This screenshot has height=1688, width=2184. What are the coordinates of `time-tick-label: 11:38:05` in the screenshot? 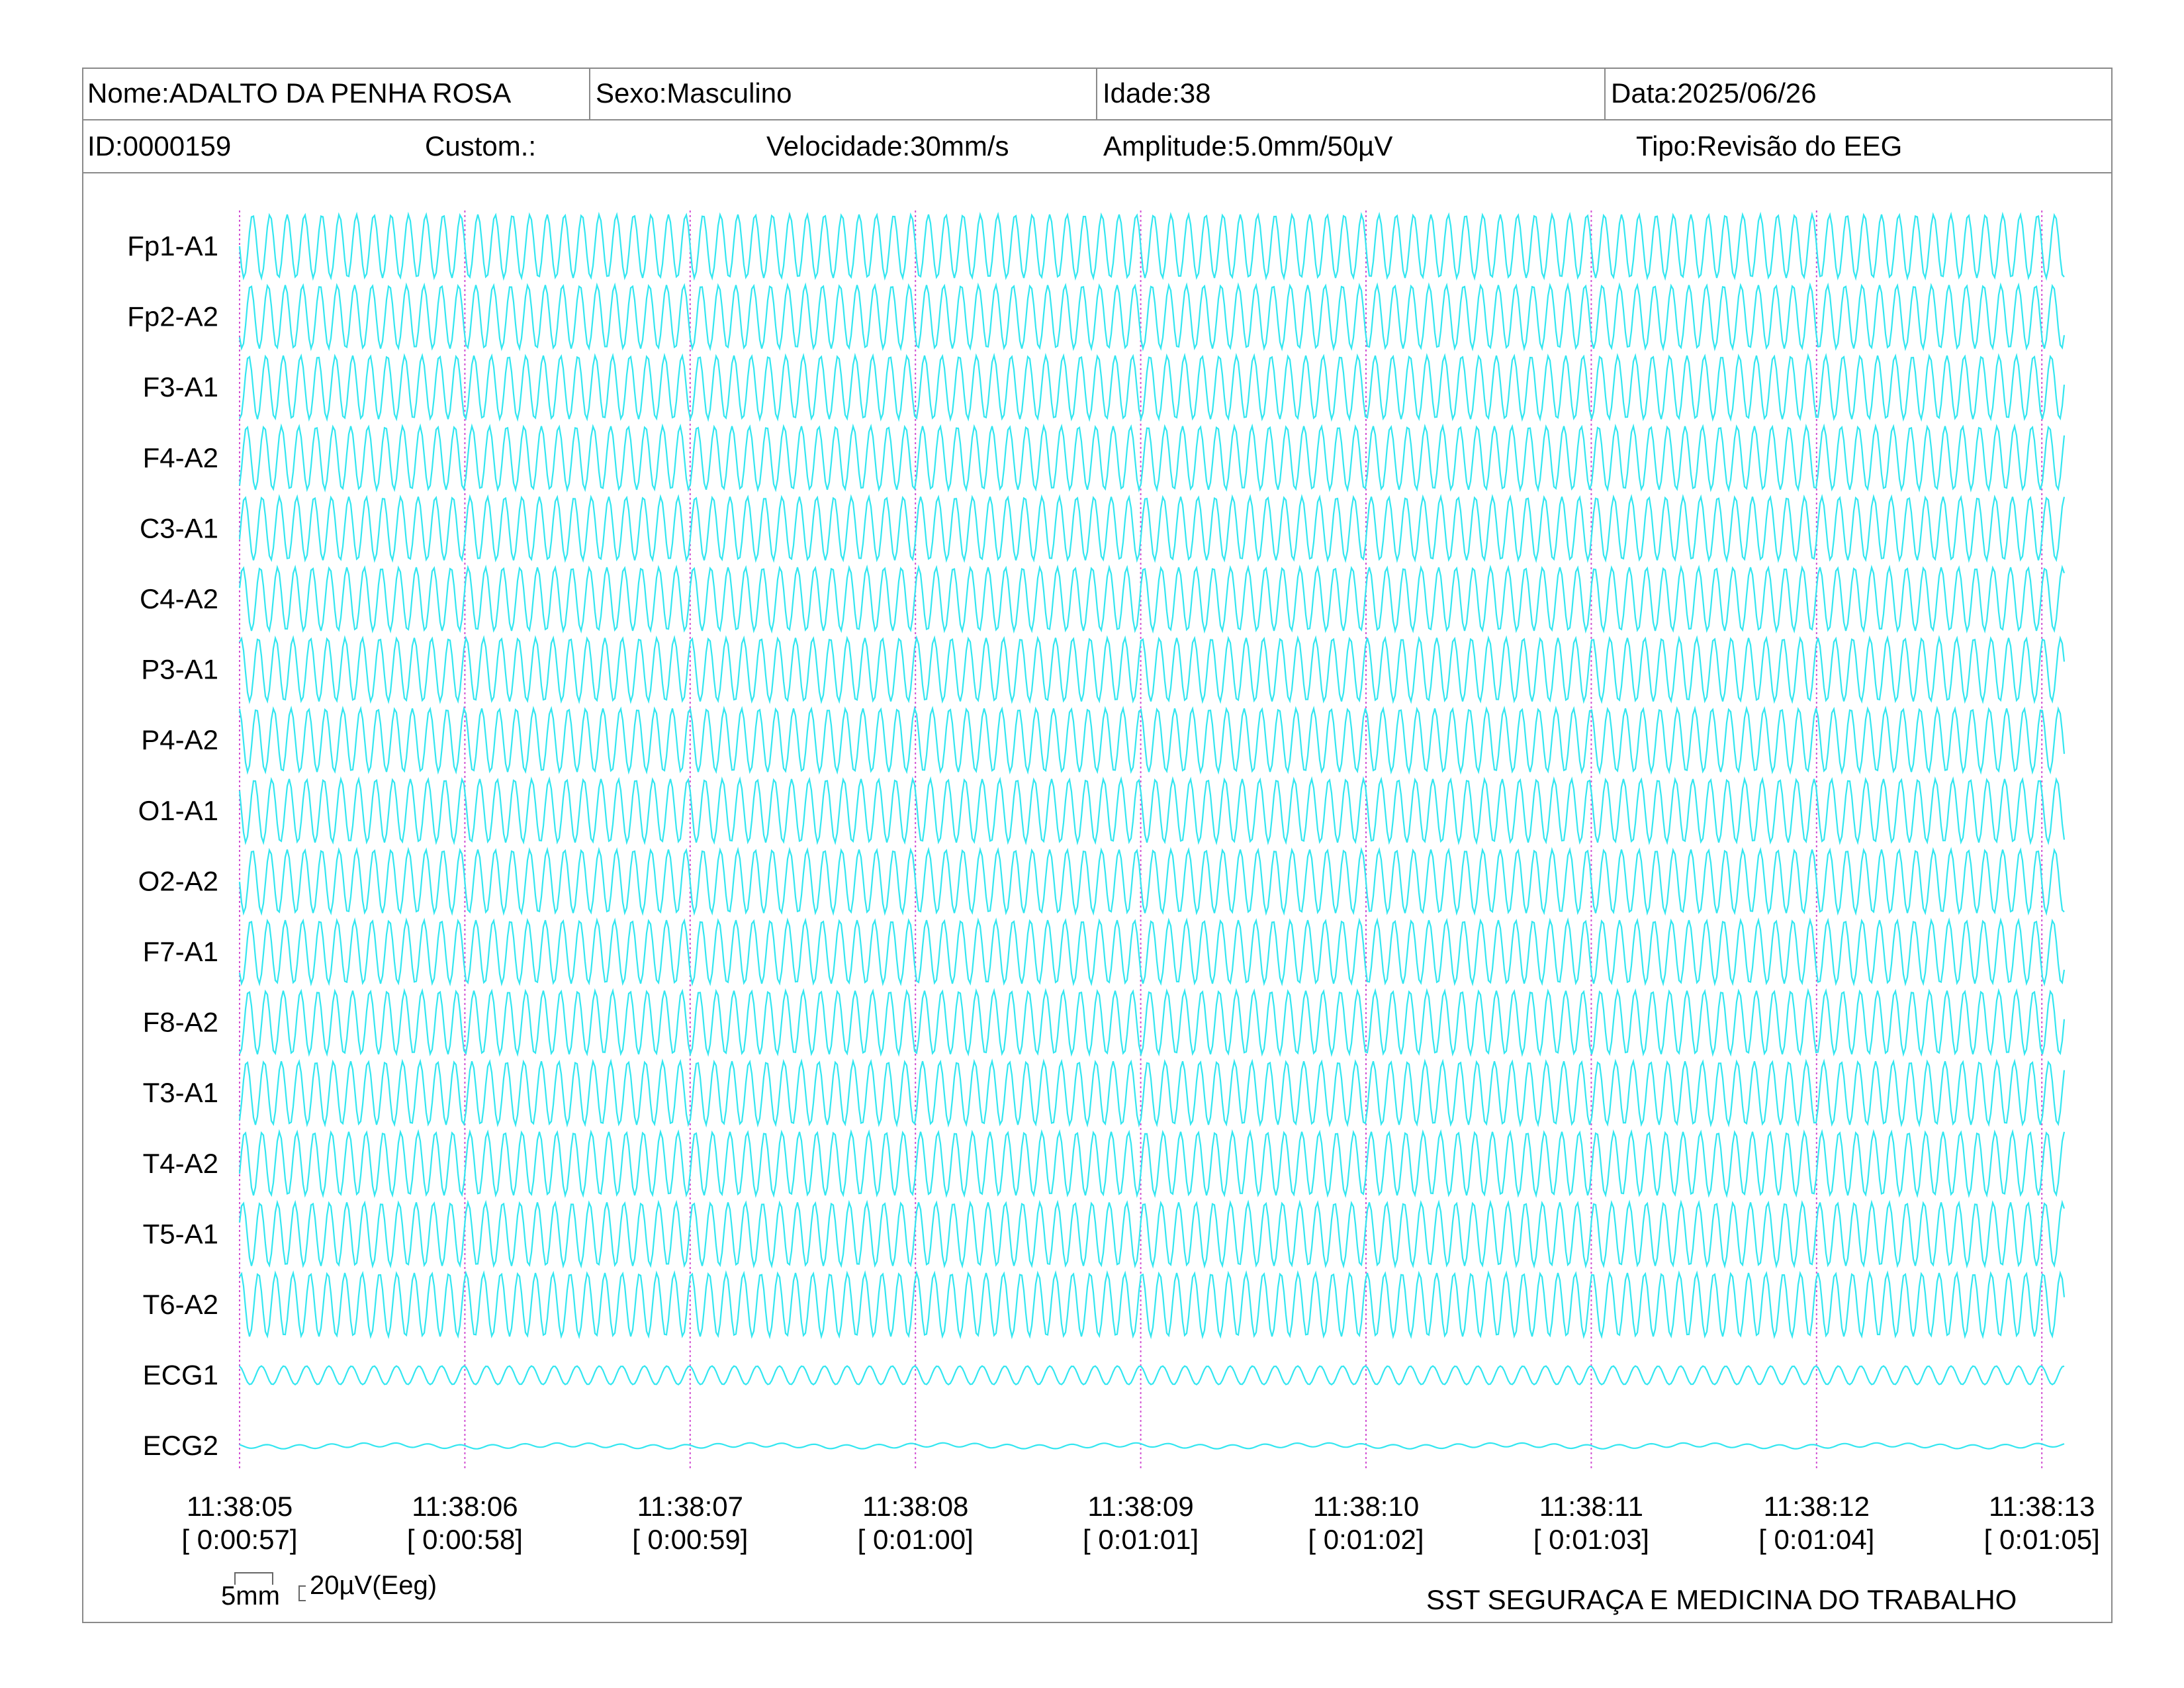 It's located at (240, 1506).